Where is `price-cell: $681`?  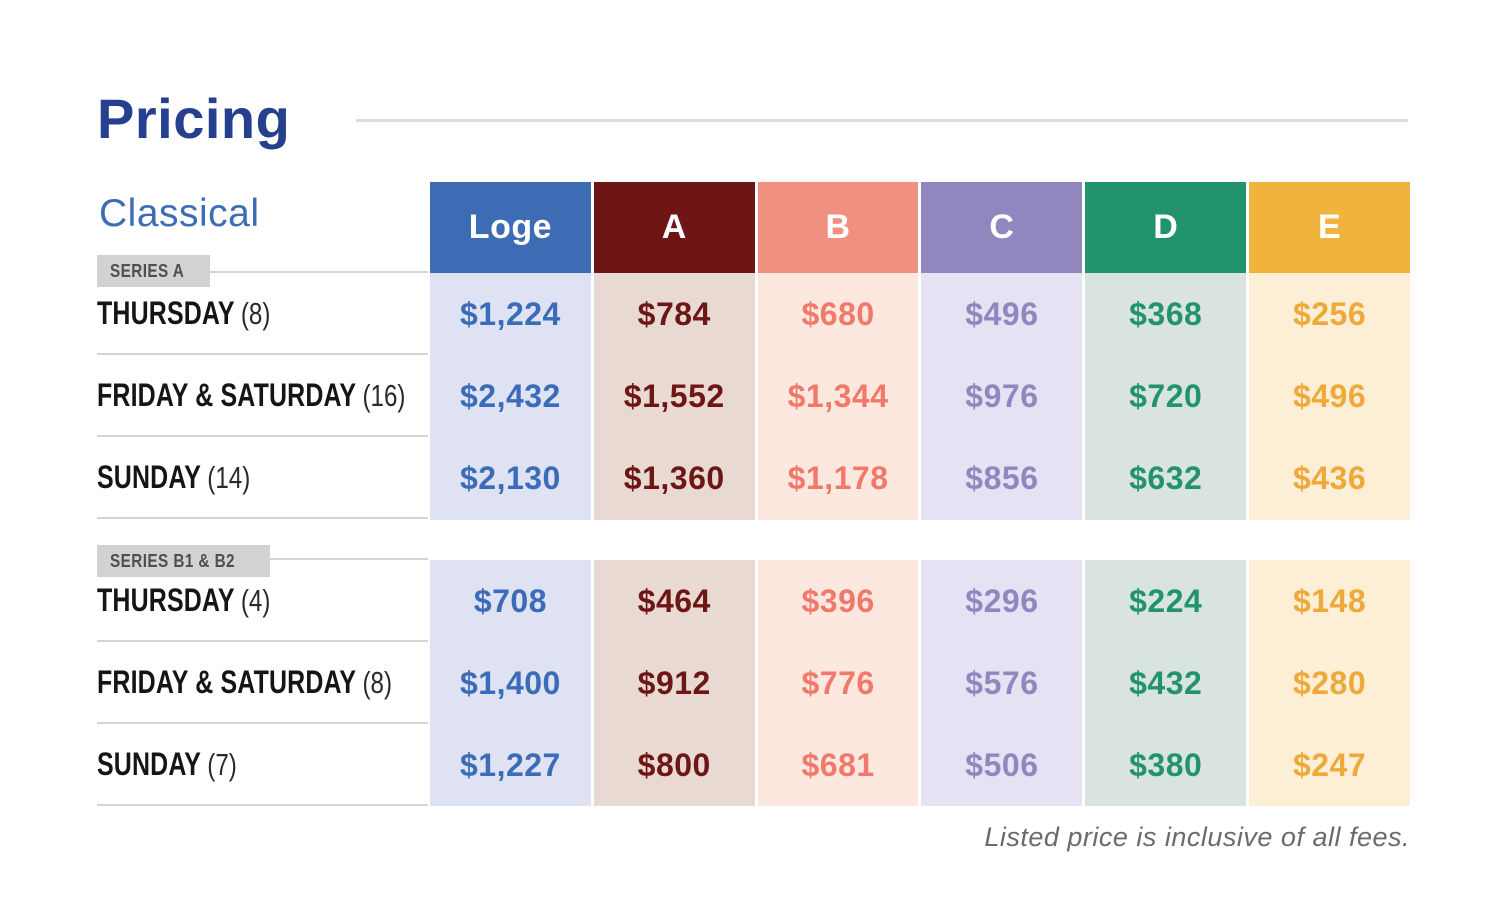 price-cell: $681 is located at coordinates (838, 764).